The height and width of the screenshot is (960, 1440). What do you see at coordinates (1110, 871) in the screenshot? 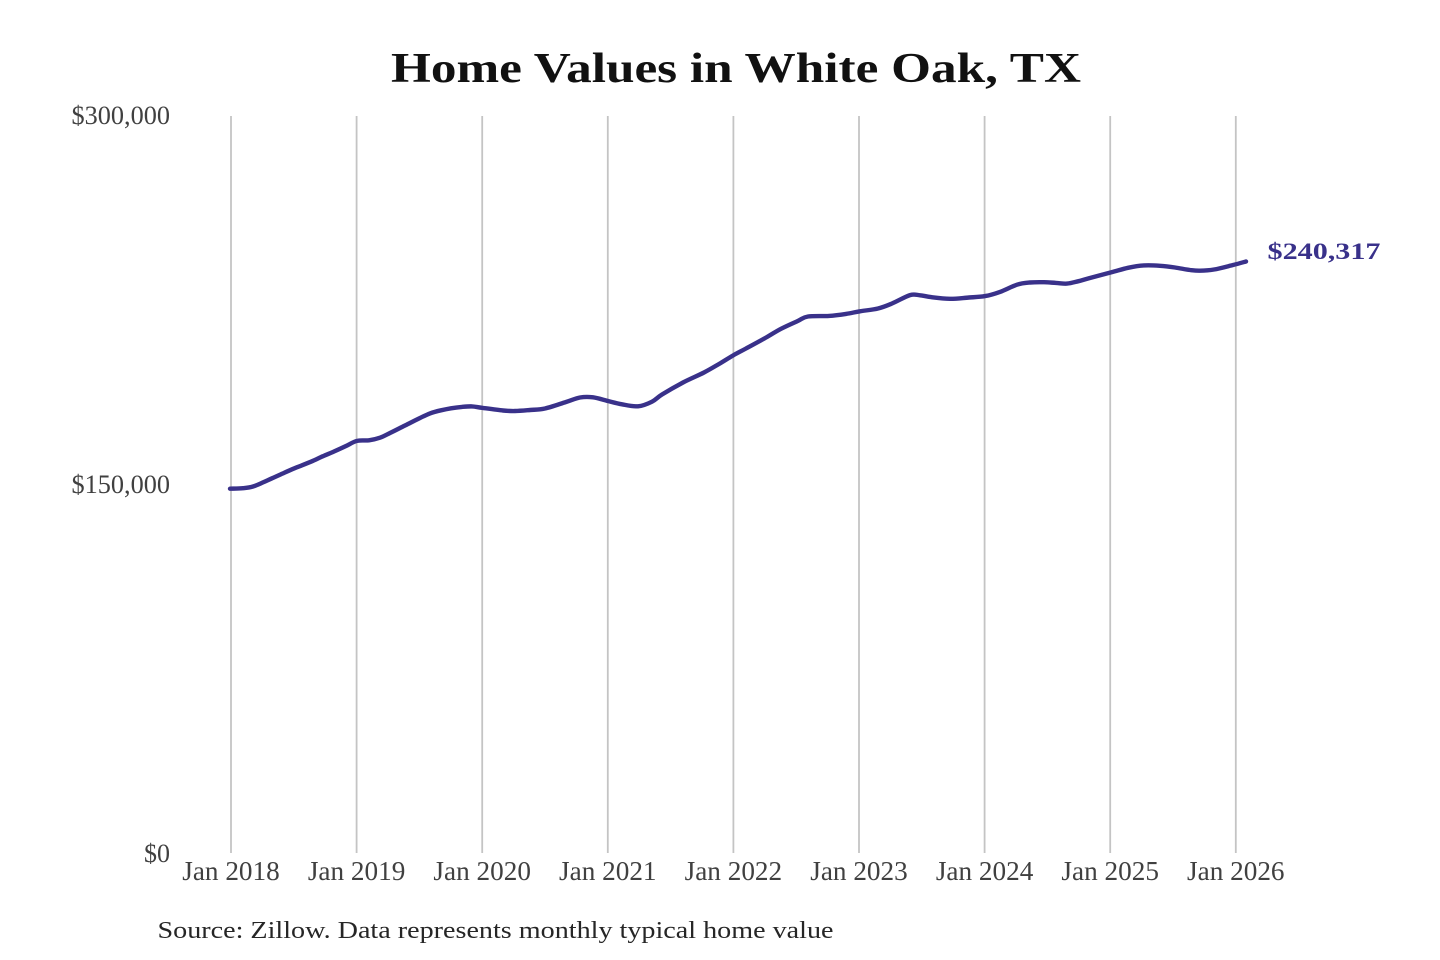
I see `svg-text: Jan 2025` at bounding box center [1110, 871].